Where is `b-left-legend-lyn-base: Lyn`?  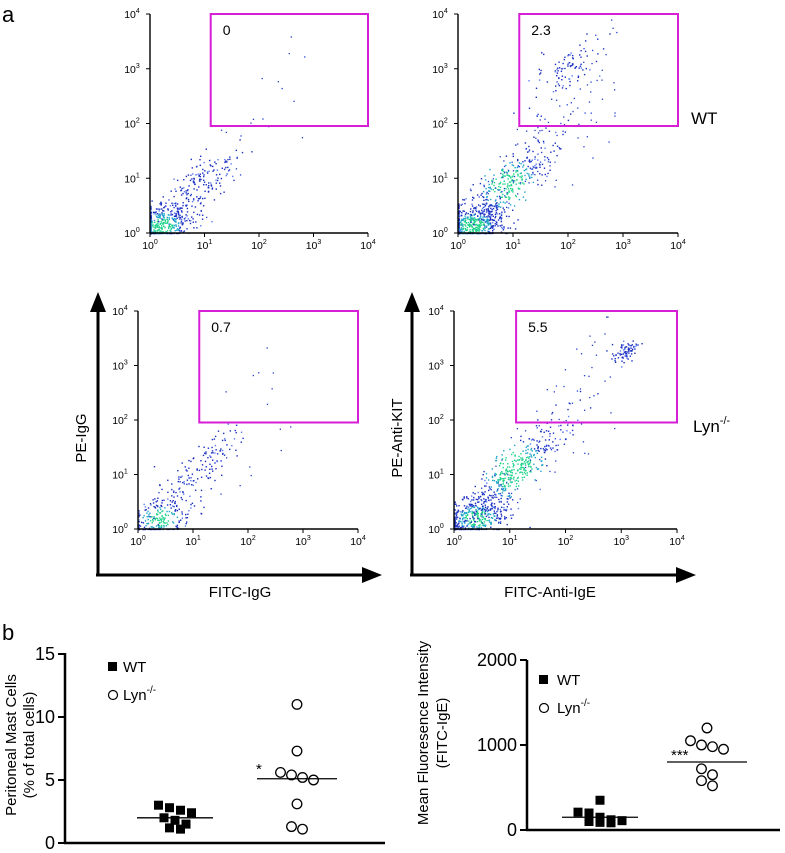 b-left-legend-lyn-base: Lyn is located at coordinates (135, 695).